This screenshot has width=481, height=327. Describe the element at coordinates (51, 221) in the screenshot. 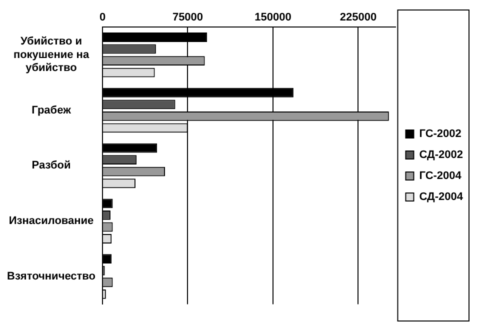

I see `y-tick-label: Изнасилование` at that location.